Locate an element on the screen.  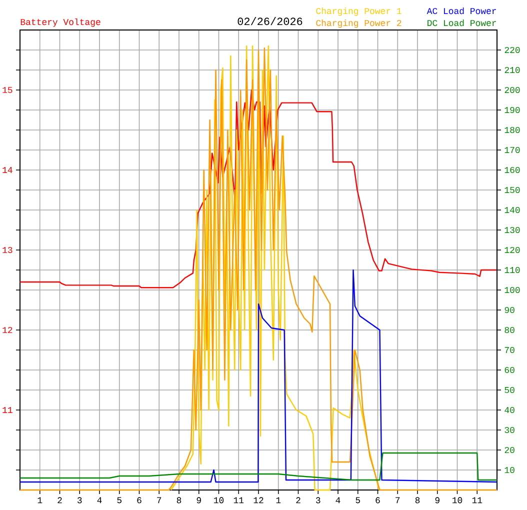
y2-tick-label: 210 is located at coordinates (512, 70).